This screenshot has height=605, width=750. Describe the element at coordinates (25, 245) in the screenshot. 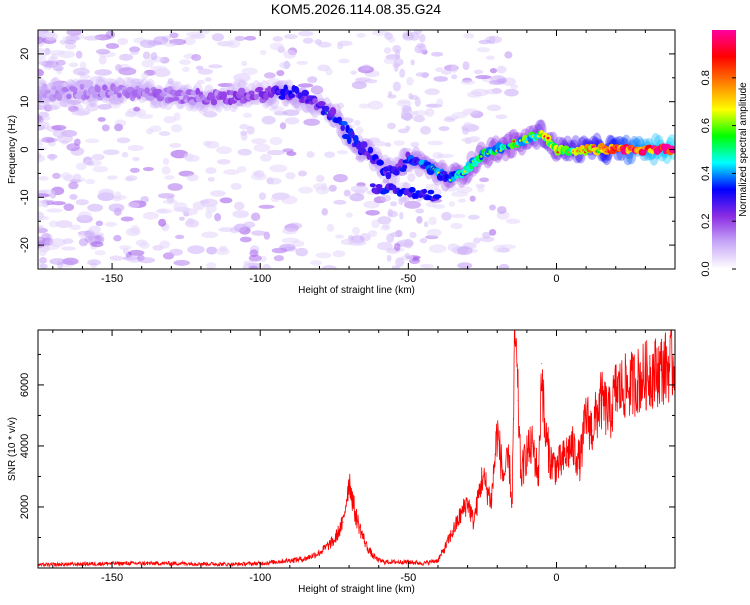

I see `y-tick-label: -20` at that location.